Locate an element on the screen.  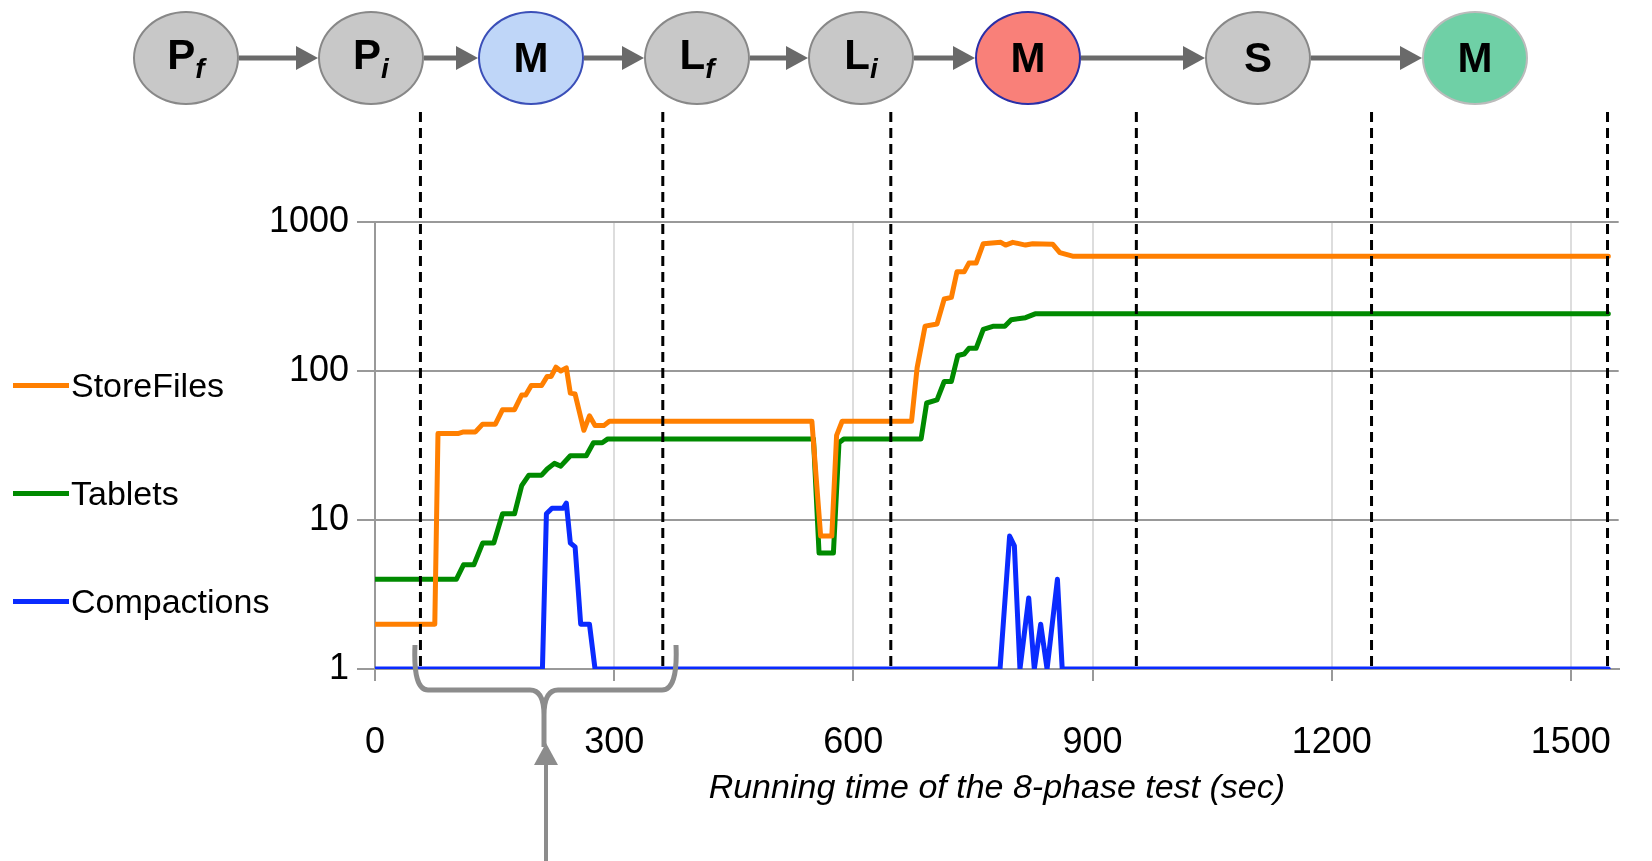
y-tick-label: 10 is located at coordinates (328, 517).